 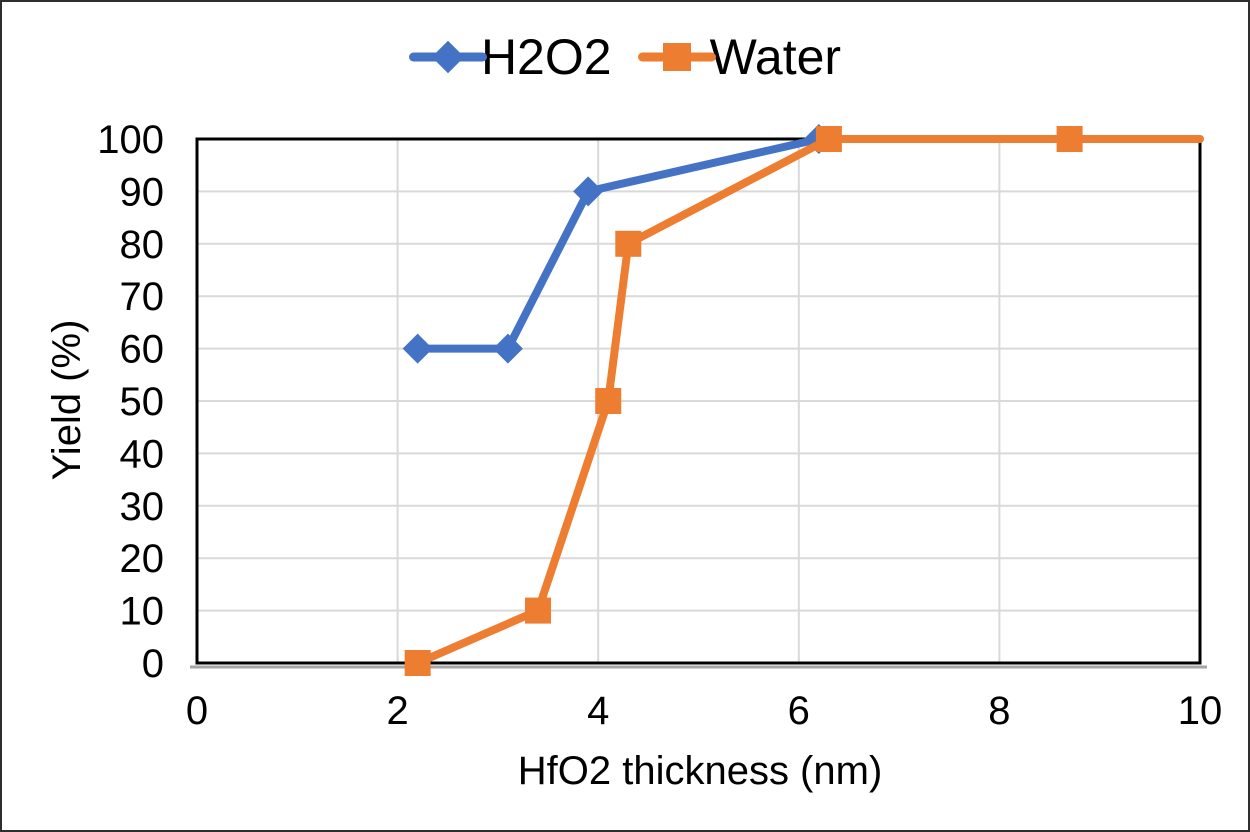 I want to click on x-tick-label: 2, so click(x=397, y=711).